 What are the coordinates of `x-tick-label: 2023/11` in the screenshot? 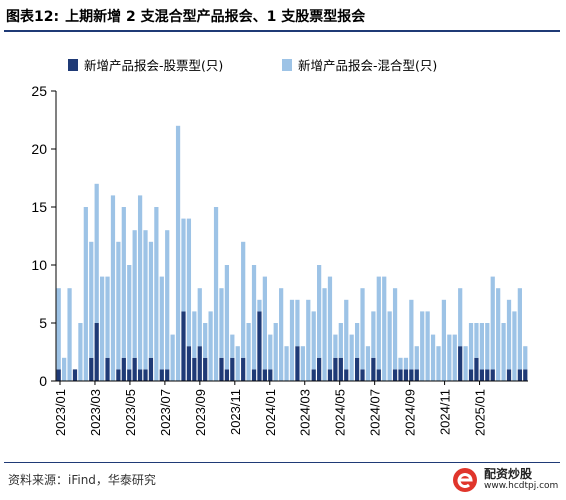 It's located at (235, 412).